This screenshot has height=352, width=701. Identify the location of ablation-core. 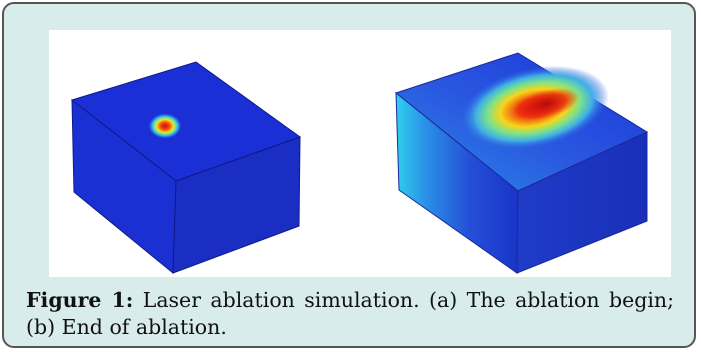
(546, 104).